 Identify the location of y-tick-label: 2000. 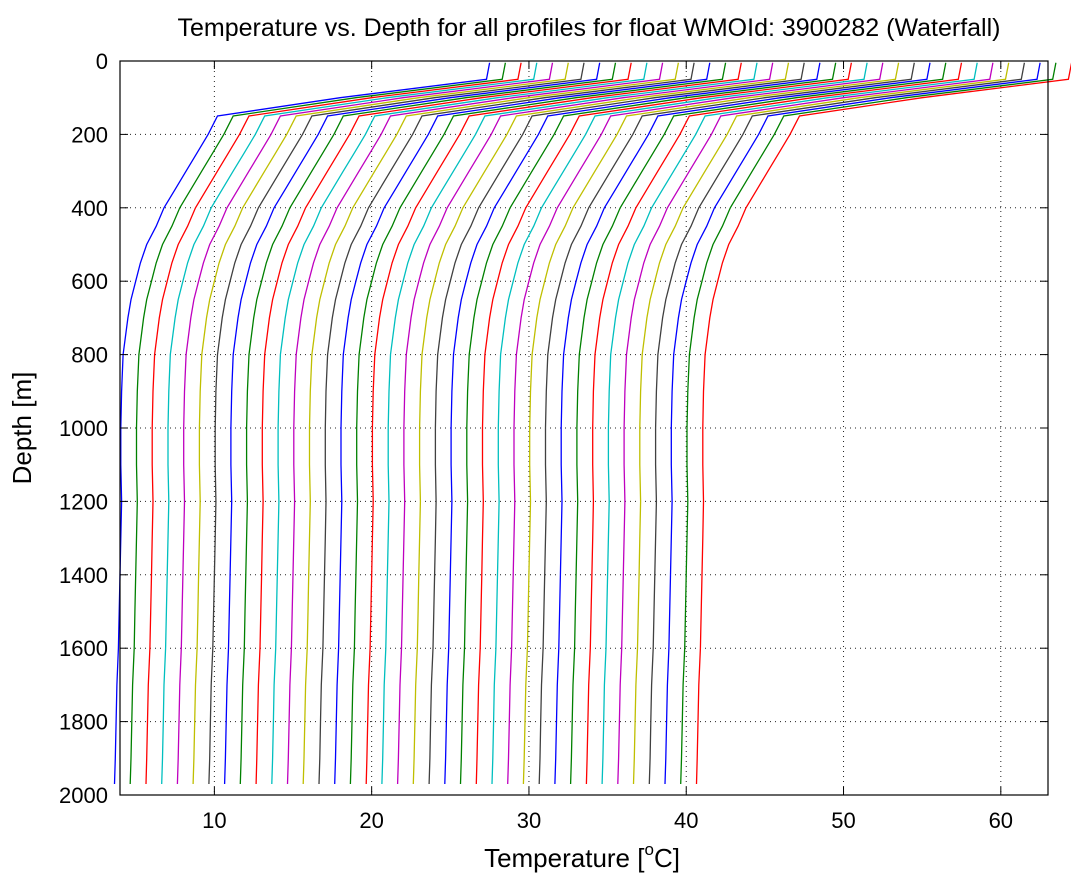
(83, 795).